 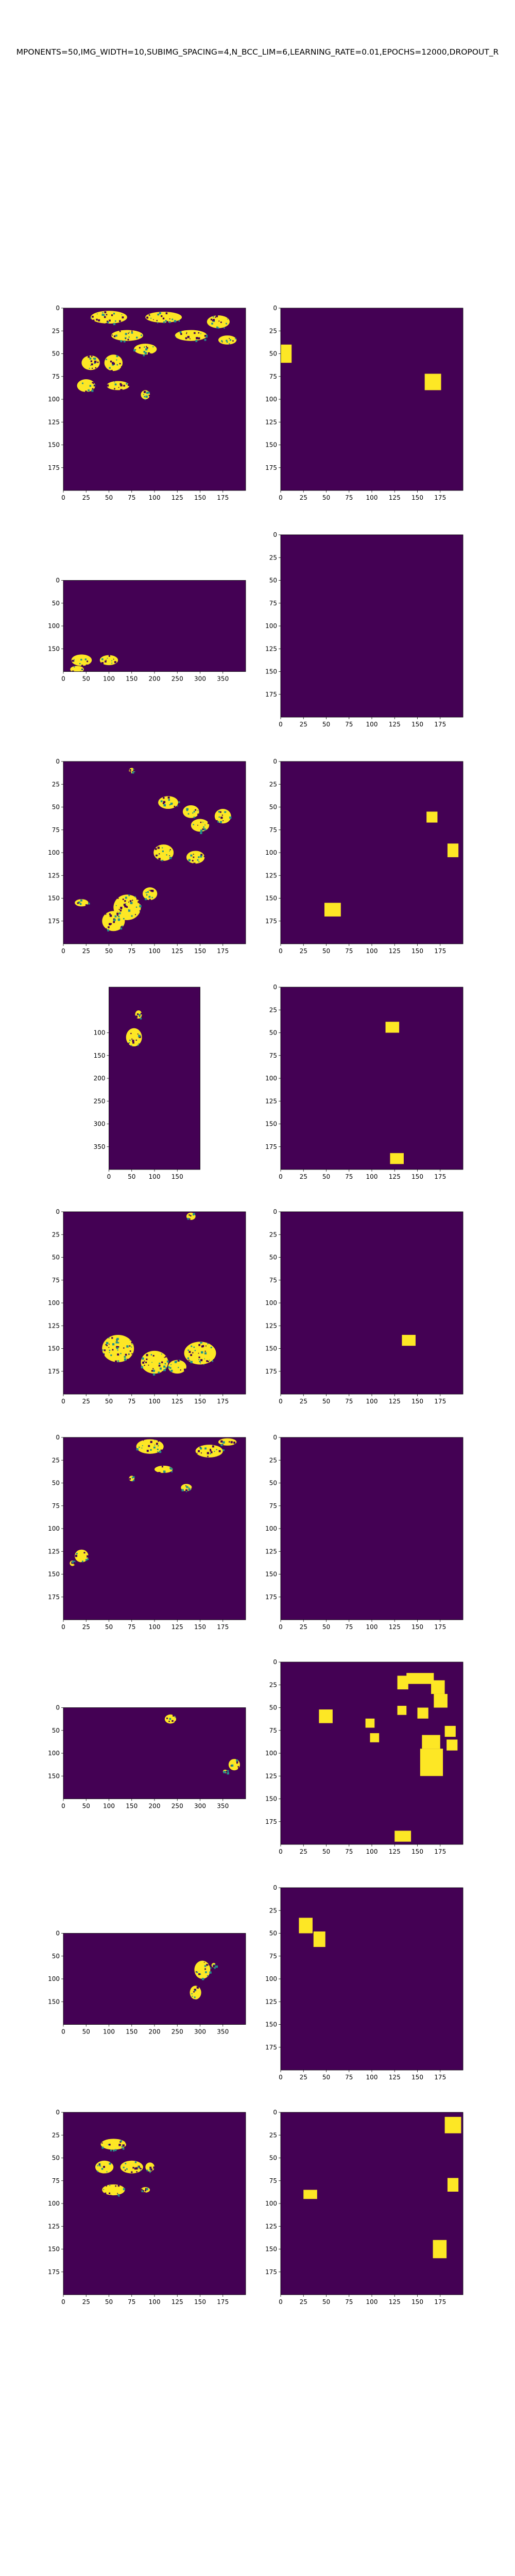 I want to click on heatmap-panel-1-right: 0 25 50 75 100 125 150 175 0 25 50 75 100 125 150 175, so click(x=364, y=402).